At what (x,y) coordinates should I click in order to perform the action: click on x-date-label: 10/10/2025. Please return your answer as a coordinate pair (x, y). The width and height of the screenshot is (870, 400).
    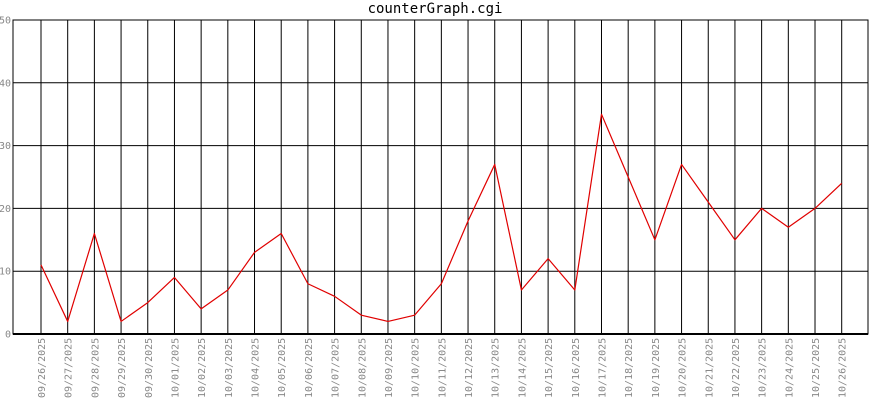
    Looking at the image, I should click on (416, 368).